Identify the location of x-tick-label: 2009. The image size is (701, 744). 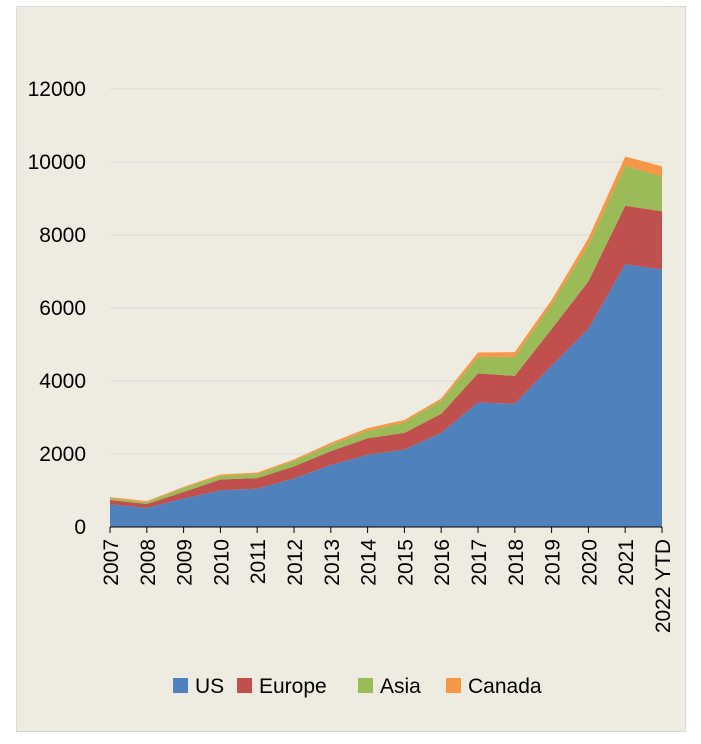
(185, 562).